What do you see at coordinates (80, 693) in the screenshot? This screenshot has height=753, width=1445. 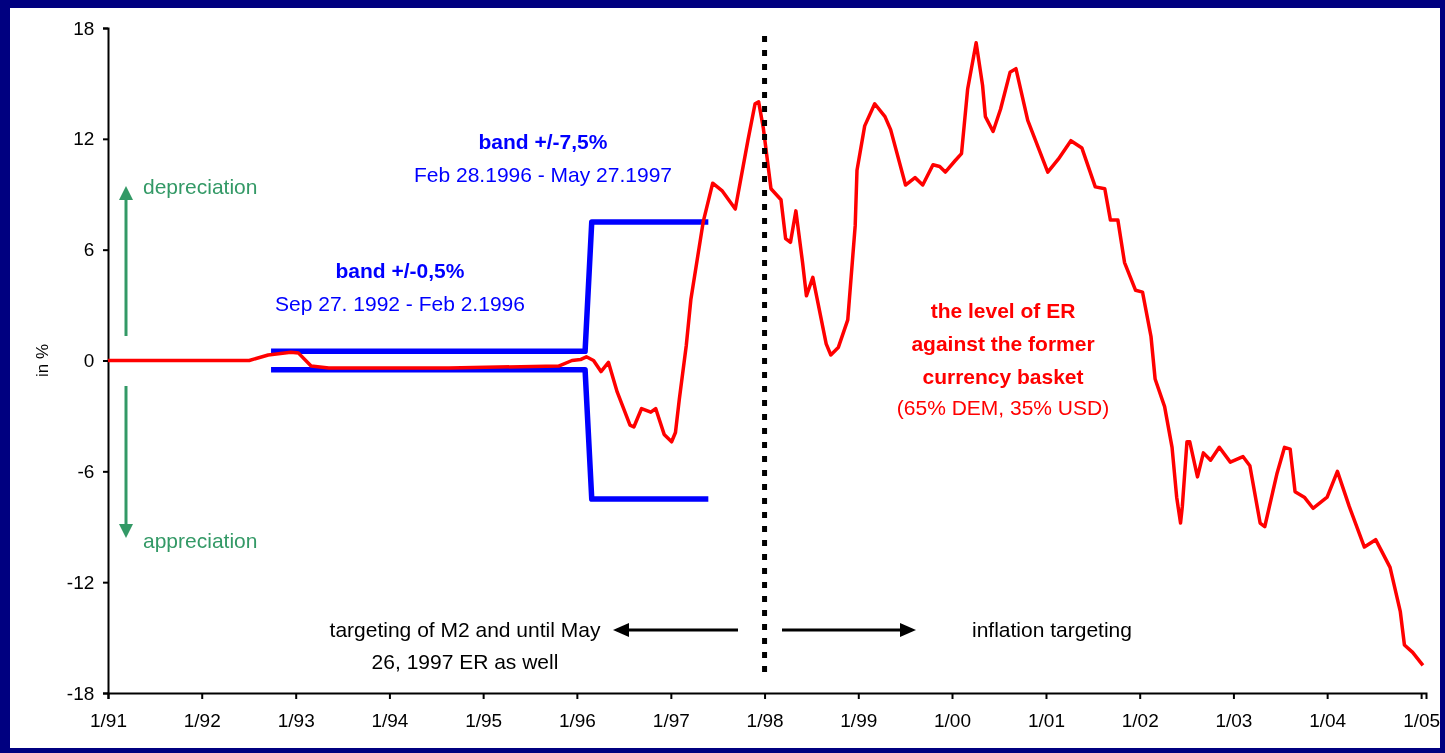 I see `y-tick-label: -18` at bounding box center [80, 693].